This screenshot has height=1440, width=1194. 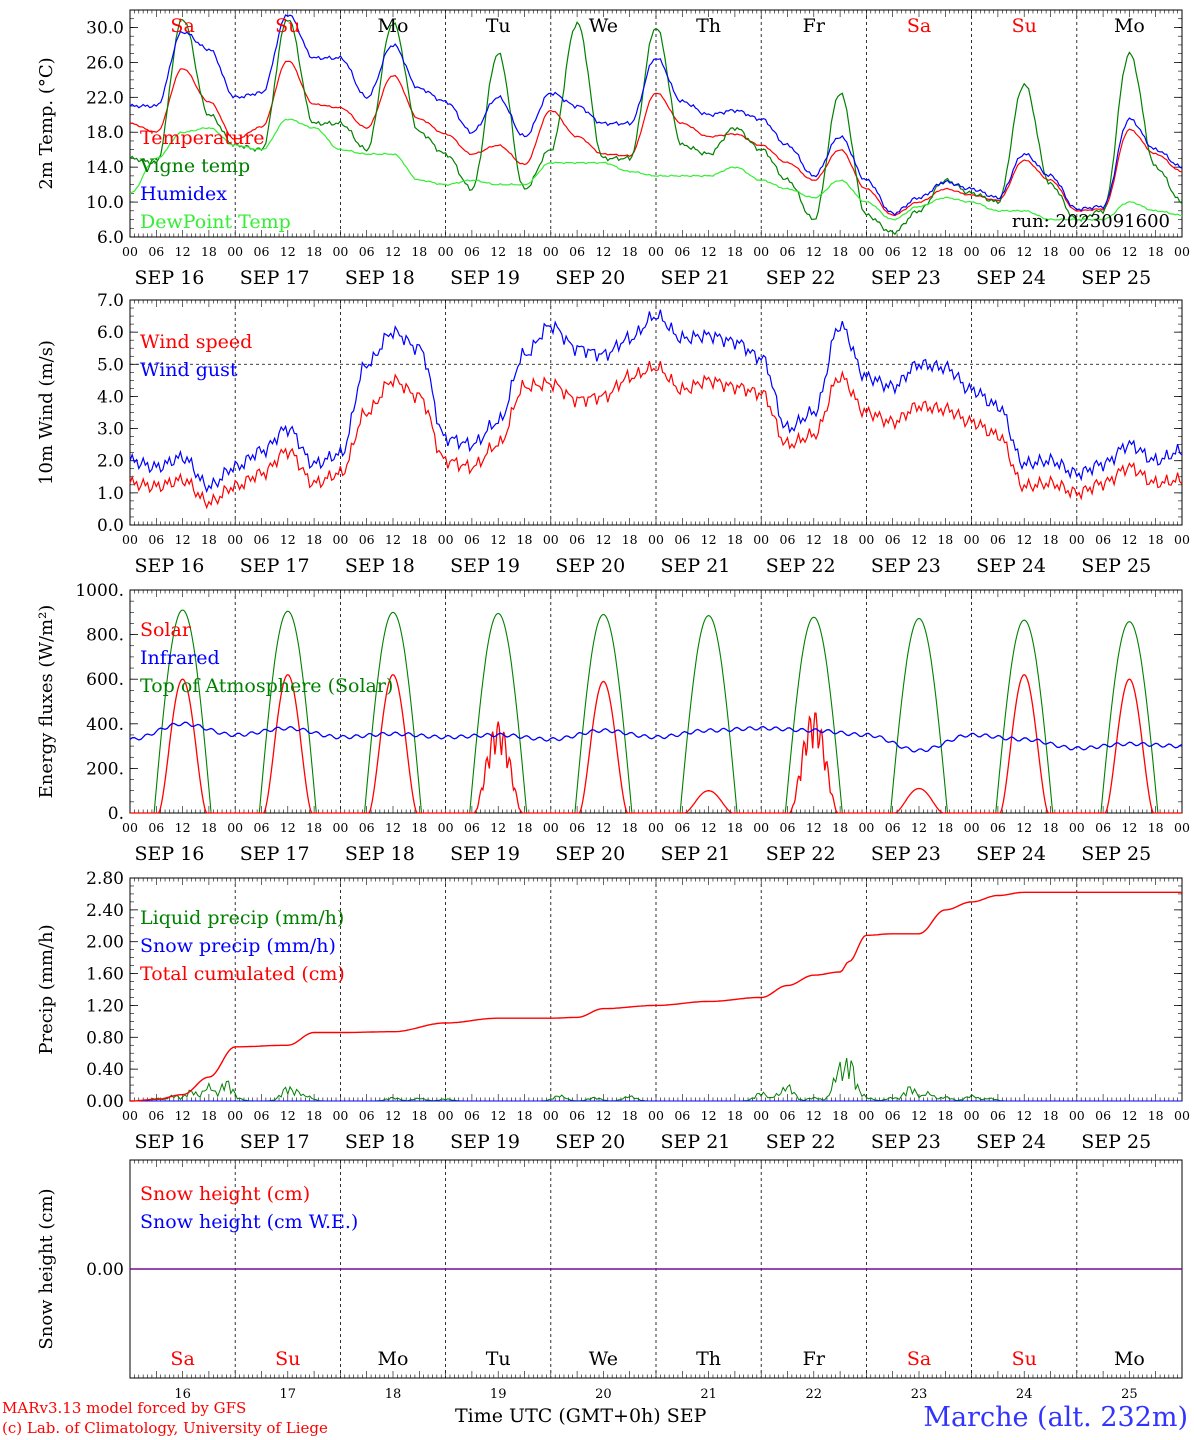 What do you see at coordinates (249, 1208) in the screenshot?
I see `snow-legend: Snow height (cm) Snow height (cm W.E.)` at bounding box center [249, 1208].